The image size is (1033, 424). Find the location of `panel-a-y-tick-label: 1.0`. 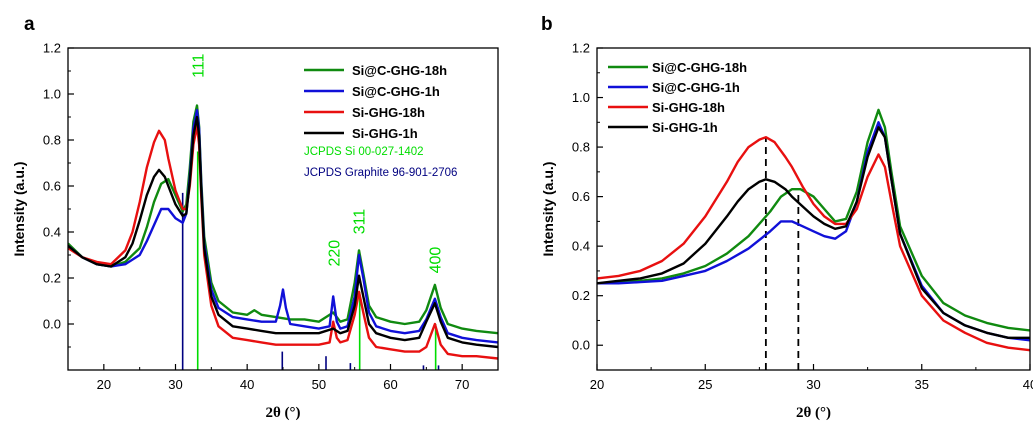

panel-a-y-tick-label: 1.0 is located at coordinates (52, 94).